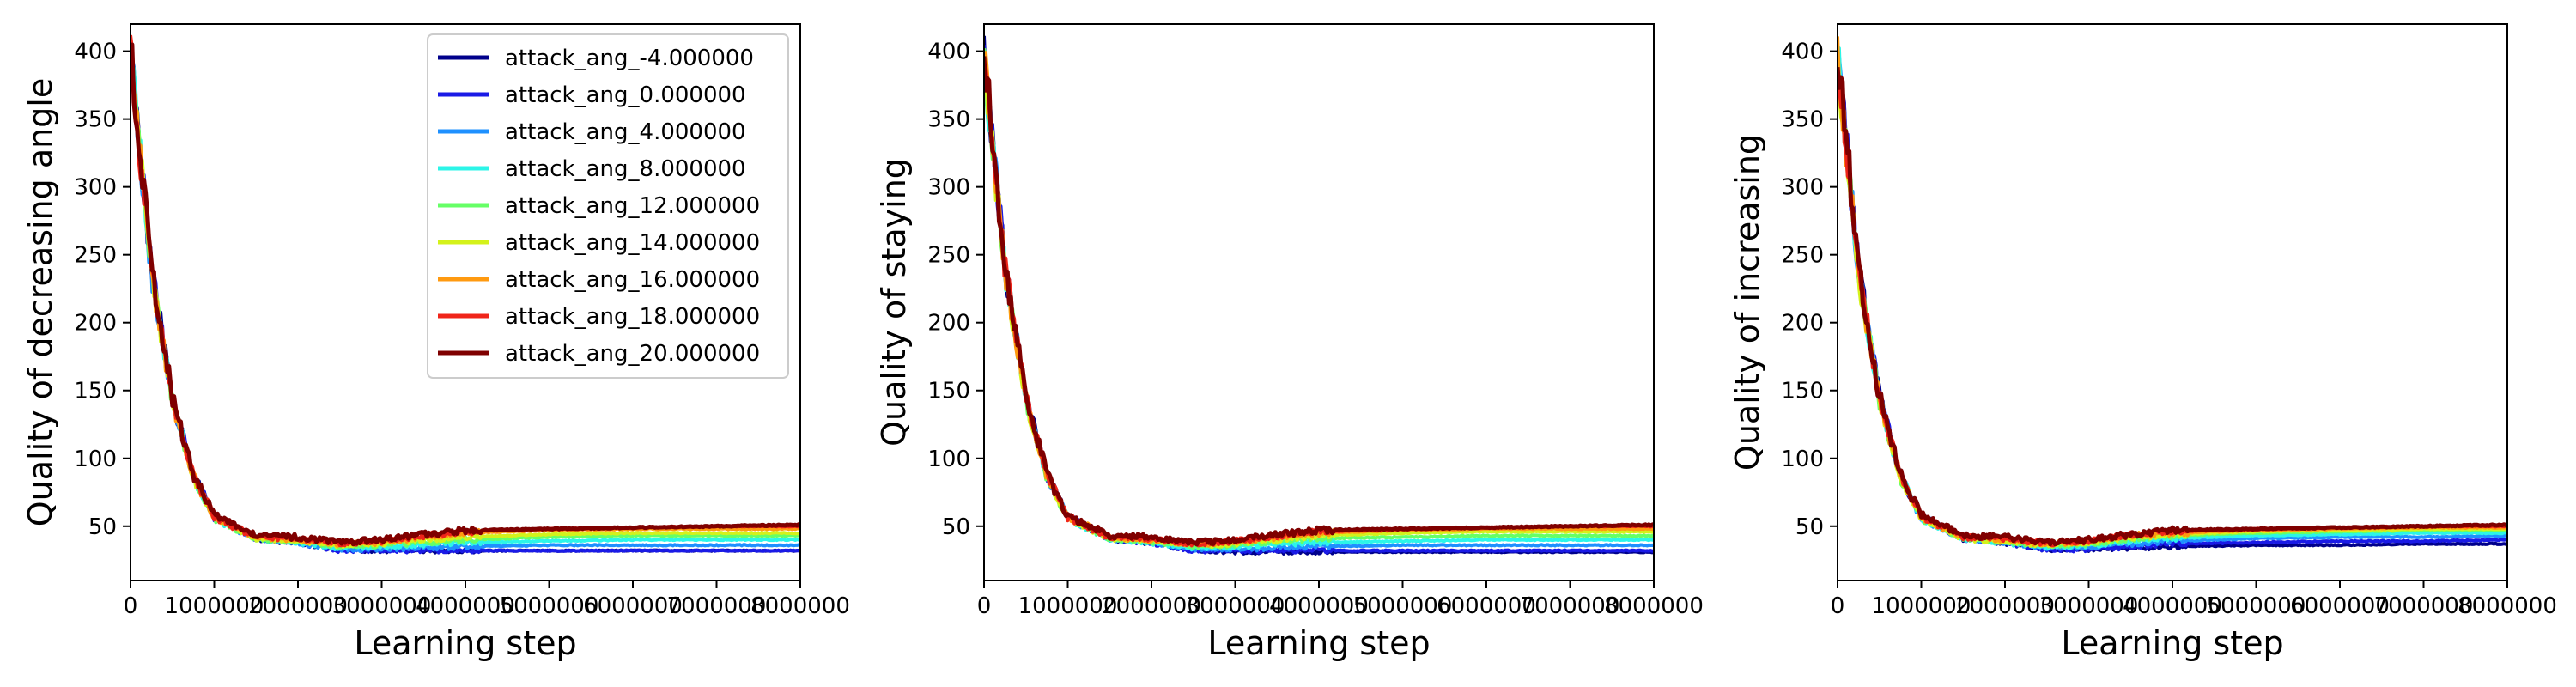 This screenshot has width=2576, height=687. What do you see at coordinates (625, 169) in the screenshot?
I see `legend-label: attack_ang_8.000000` at bounding box center [625, 169].